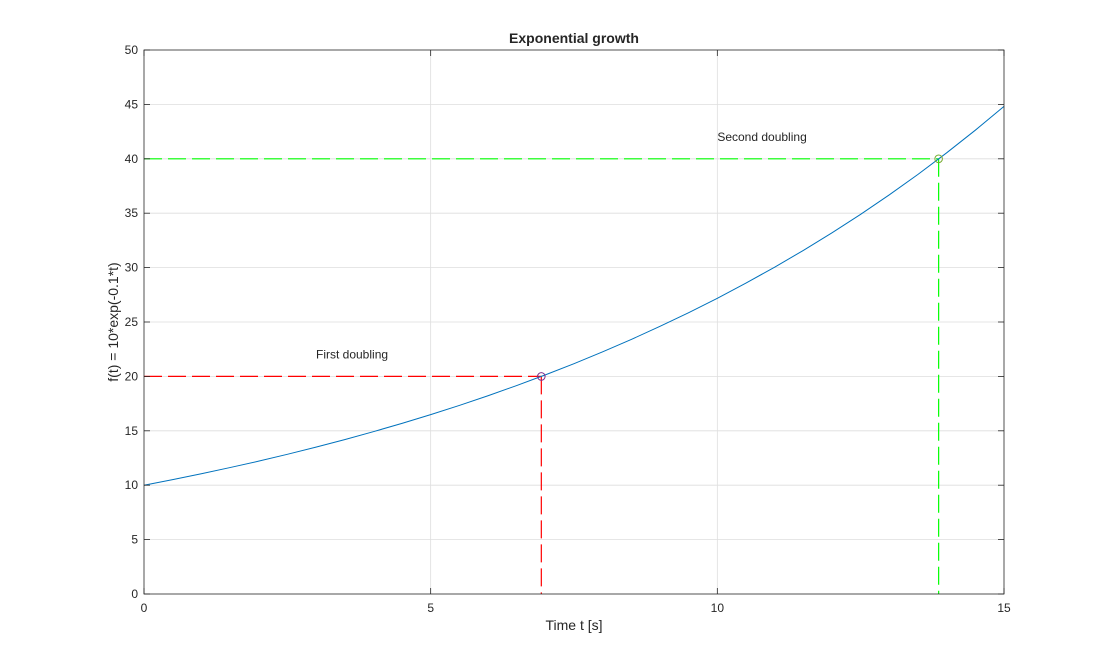 The height and width of the screenshot is (669, 1111). I want to click on y-tick-label: 25, so click(132, 322).